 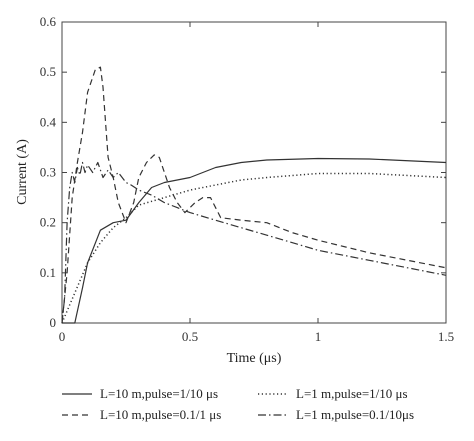 I want to click on legend-label: L=1 m,pulse=0.1/10μs, so click(x=355, y=414).